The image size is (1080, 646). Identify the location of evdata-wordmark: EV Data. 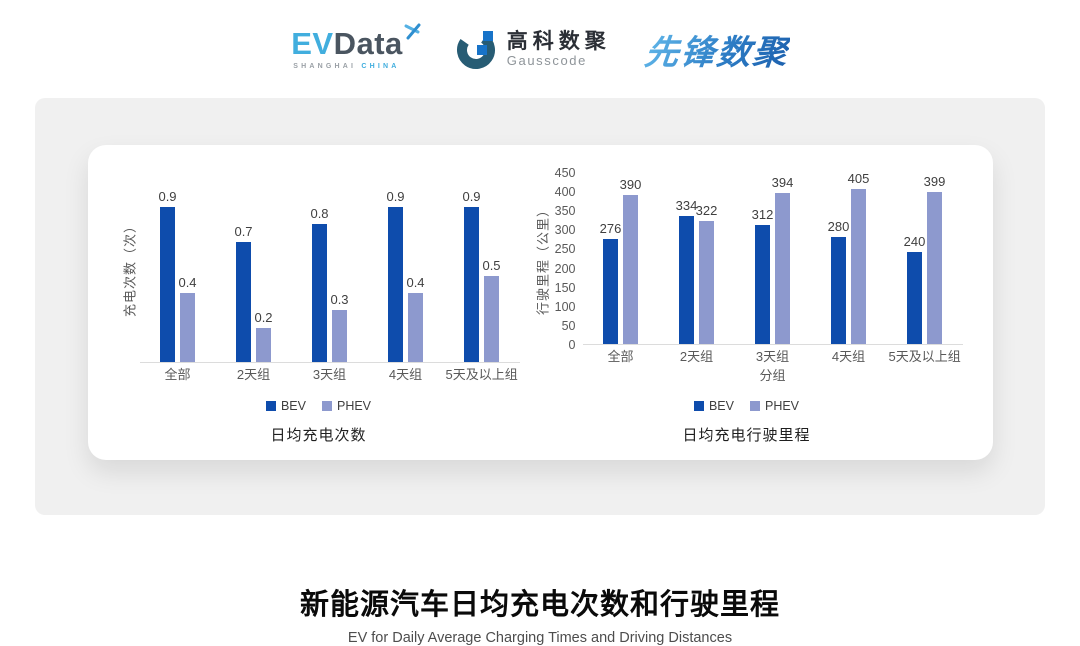
(356, 42).